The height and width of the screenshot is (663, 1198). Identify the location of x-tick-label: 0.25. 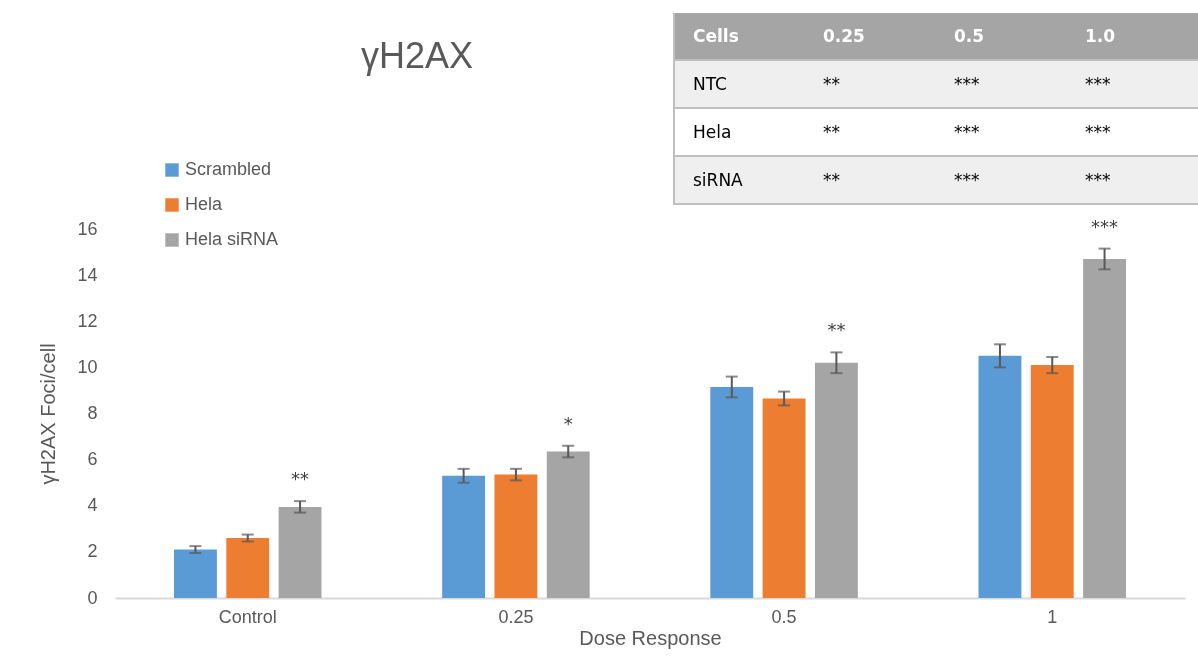
(516, 616).